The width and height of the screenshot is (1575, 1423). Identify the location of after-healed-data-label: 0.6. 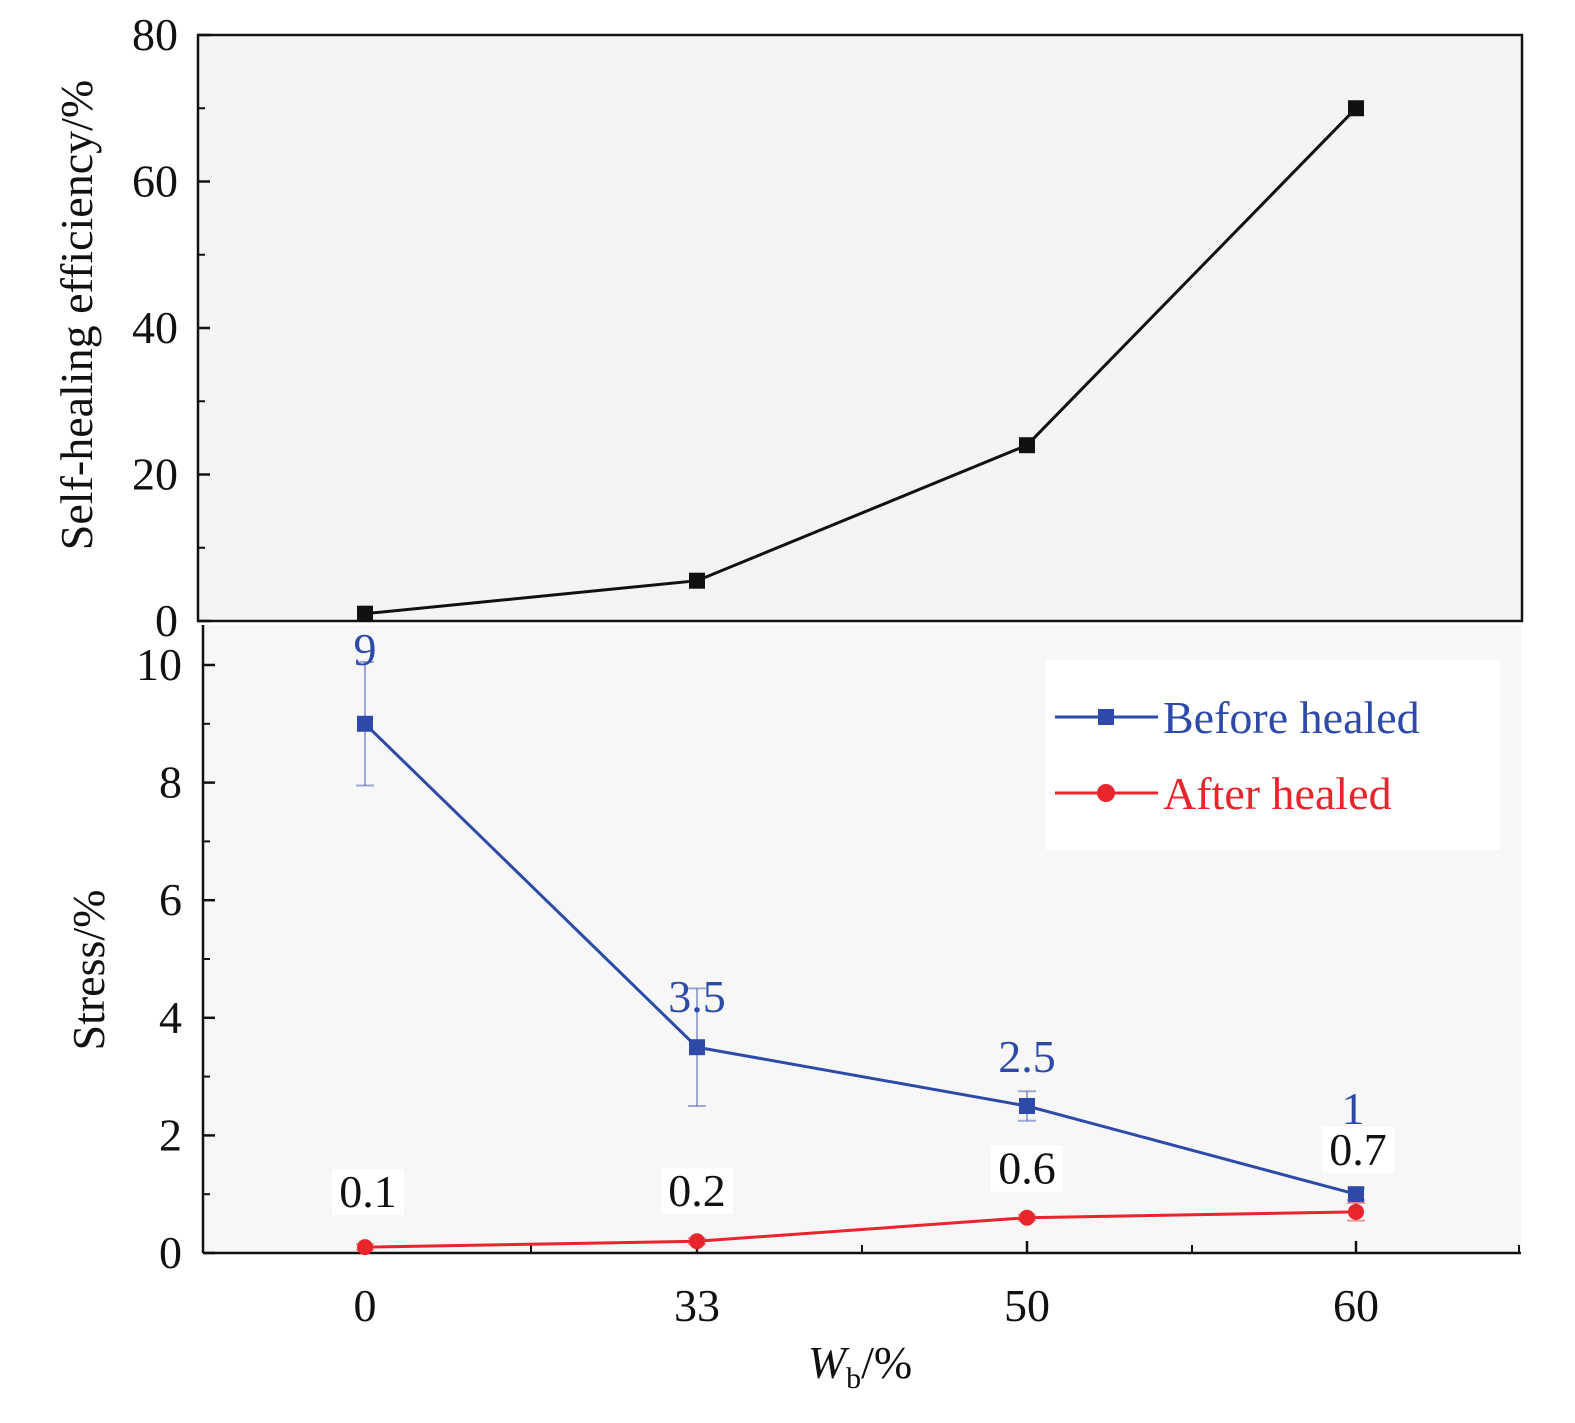
(1027, 1168).